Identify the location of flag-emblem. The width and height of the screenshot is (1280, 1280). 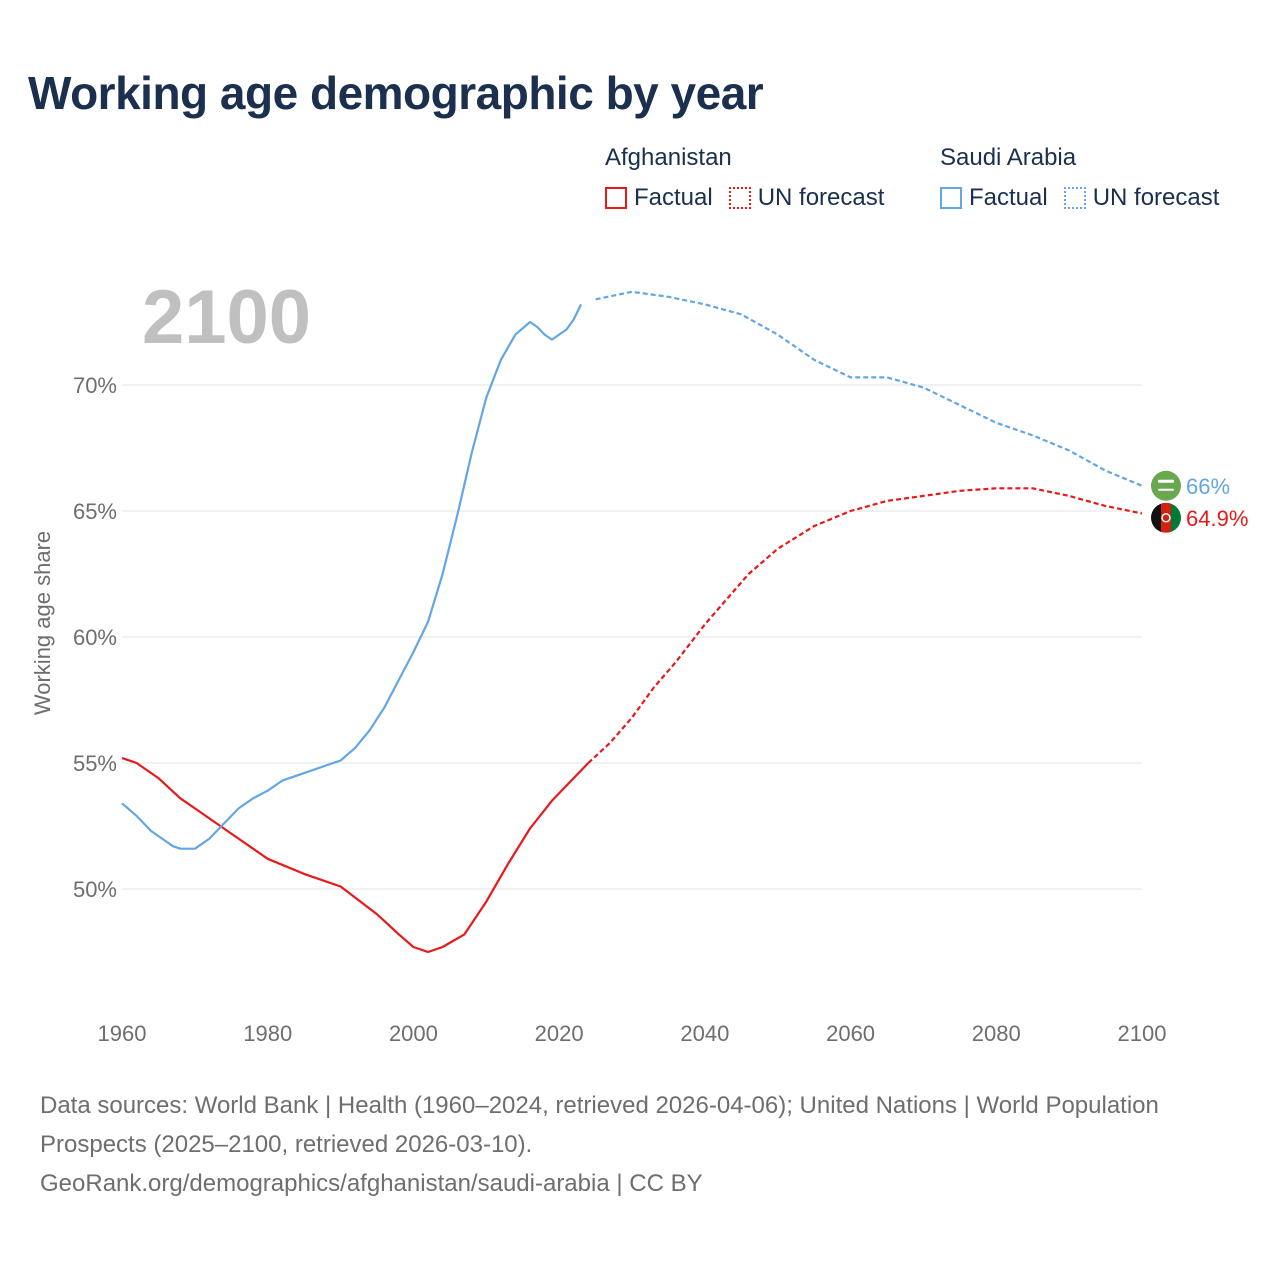
(1166, 518).